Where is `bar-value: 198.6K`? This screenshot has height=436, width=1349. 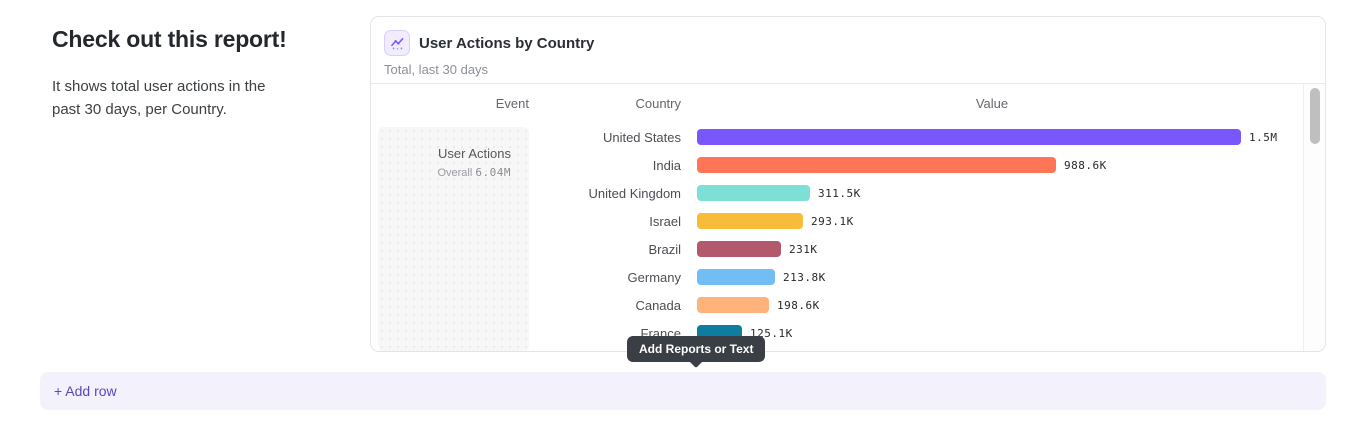
bar-value: 198.6K is located at coordinates (798, 305).